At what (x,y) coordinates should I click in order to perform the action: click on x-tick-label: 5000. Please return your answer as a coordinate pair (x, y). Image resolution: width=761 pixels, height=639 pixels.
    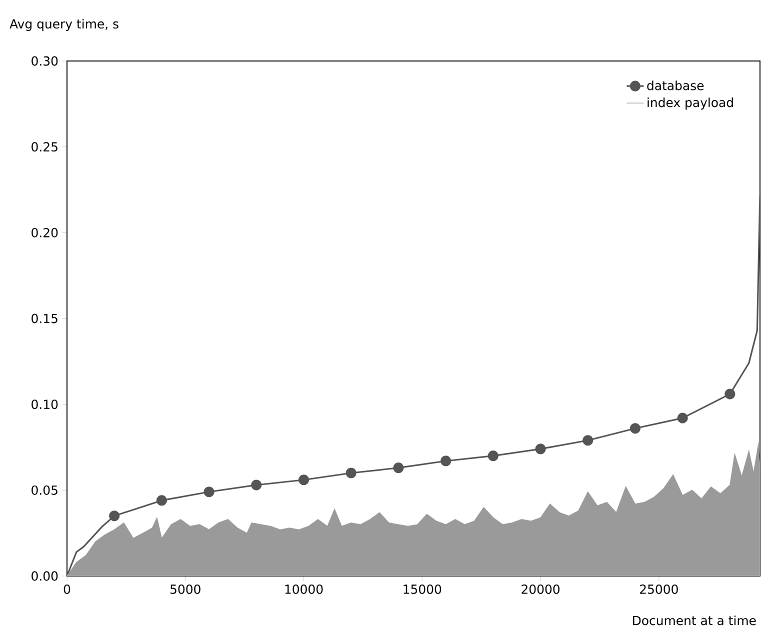
    Looking at the image, I should click on (185, 589).